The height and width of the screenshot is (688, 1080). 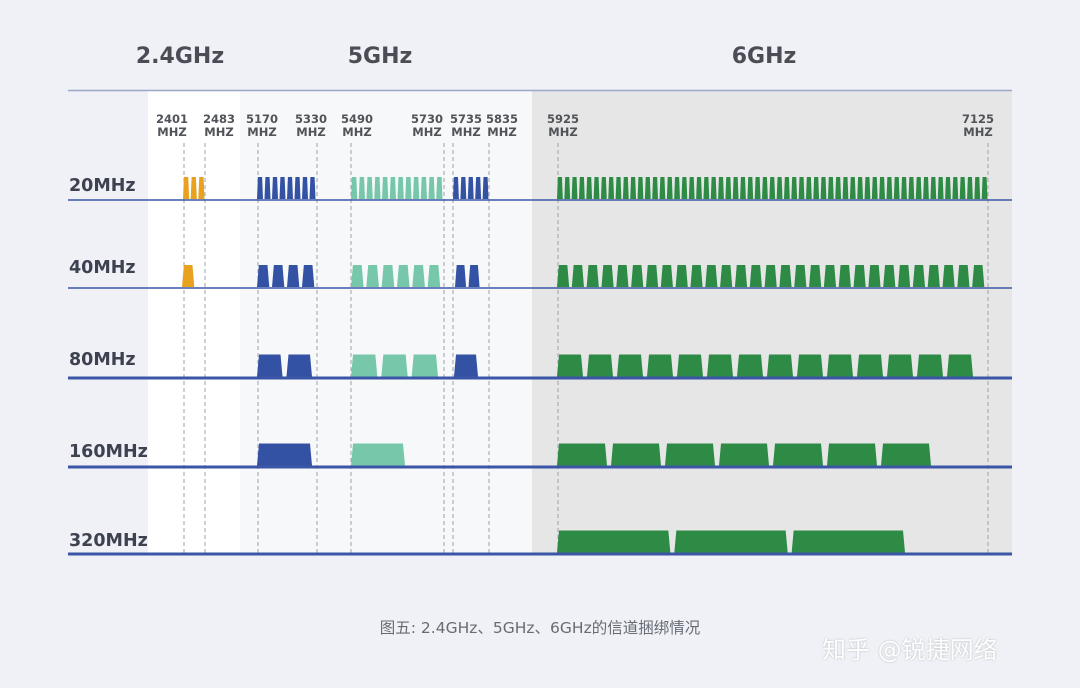 I want to click on channel-block-w80-u2, so click(x=364, y=365).